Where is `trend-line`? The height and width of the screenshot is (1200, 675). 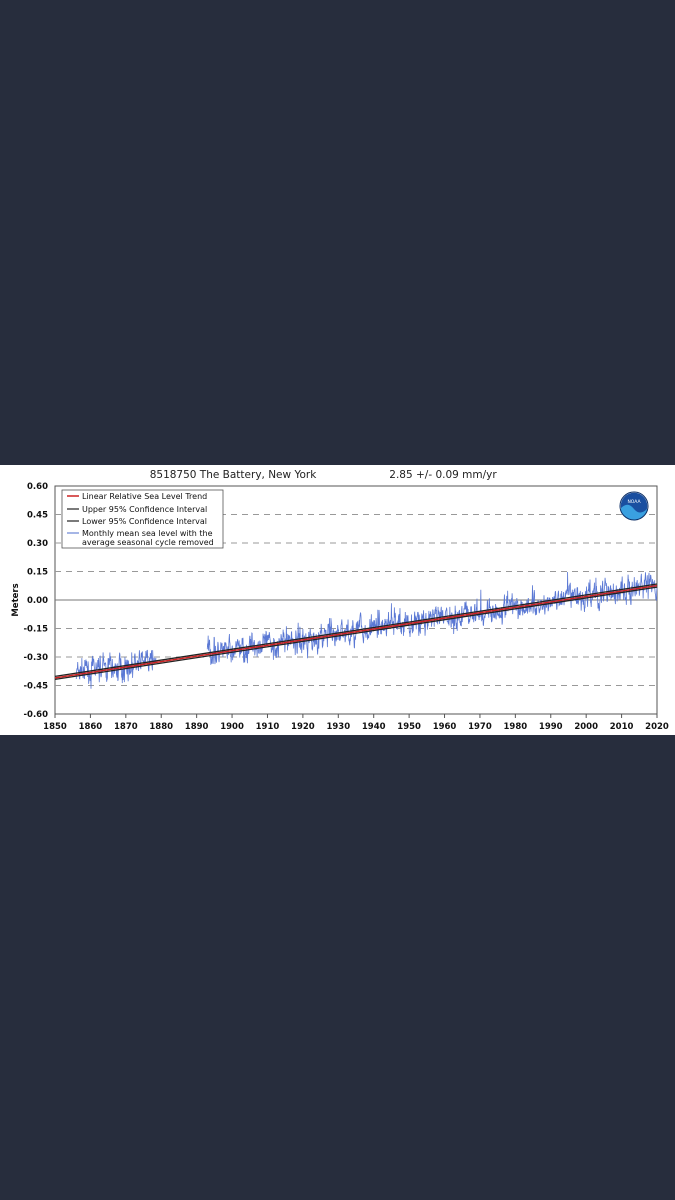
trend-line is located at coordinates (356, 631).